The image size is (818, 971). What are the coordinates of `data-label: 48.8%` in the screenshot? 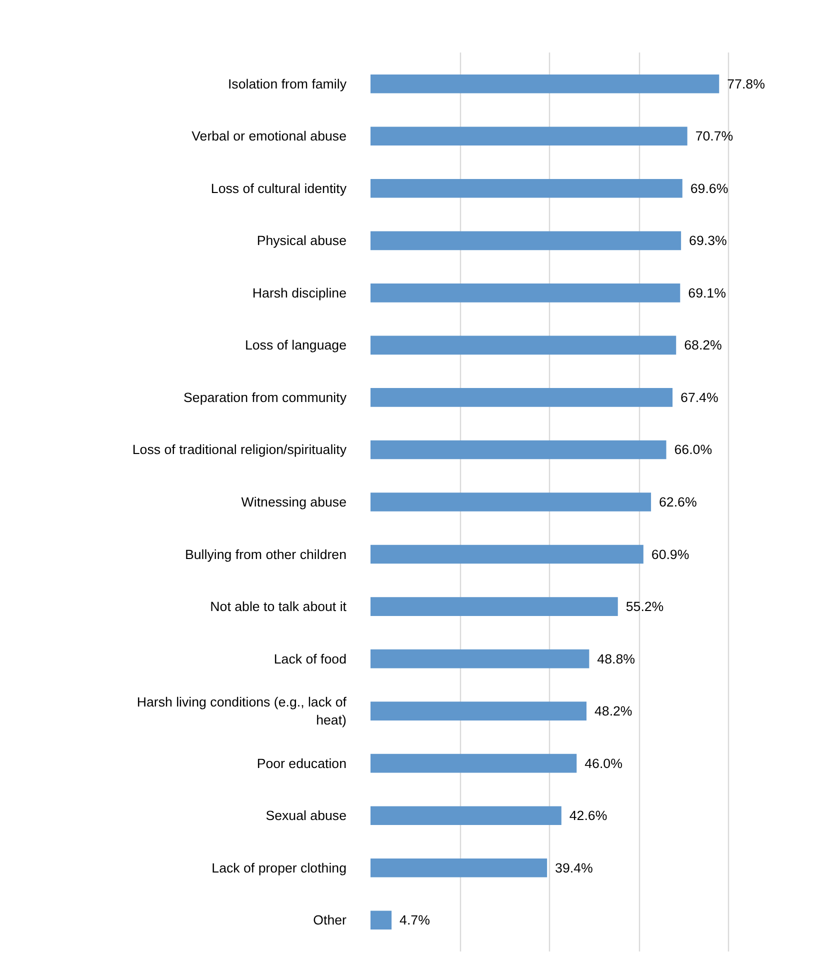 It's located at (616, 658).